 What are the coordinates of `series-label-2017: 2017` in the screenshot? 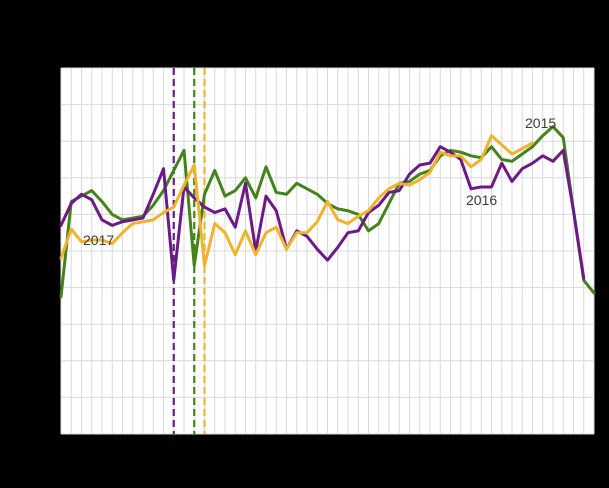 It's located at (98, 240).